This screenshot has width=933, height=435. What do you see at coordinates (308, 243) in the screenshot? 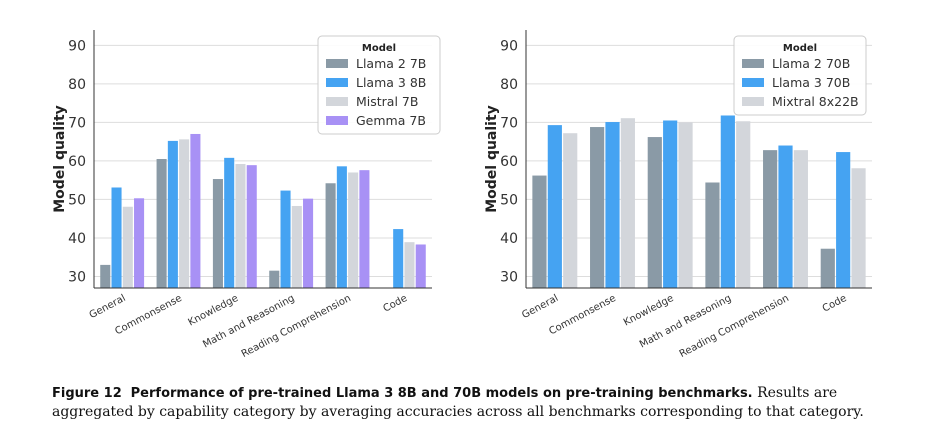
I see `bar-gemma-7b-math-and-reasoning` at bounding box center [308, 243].